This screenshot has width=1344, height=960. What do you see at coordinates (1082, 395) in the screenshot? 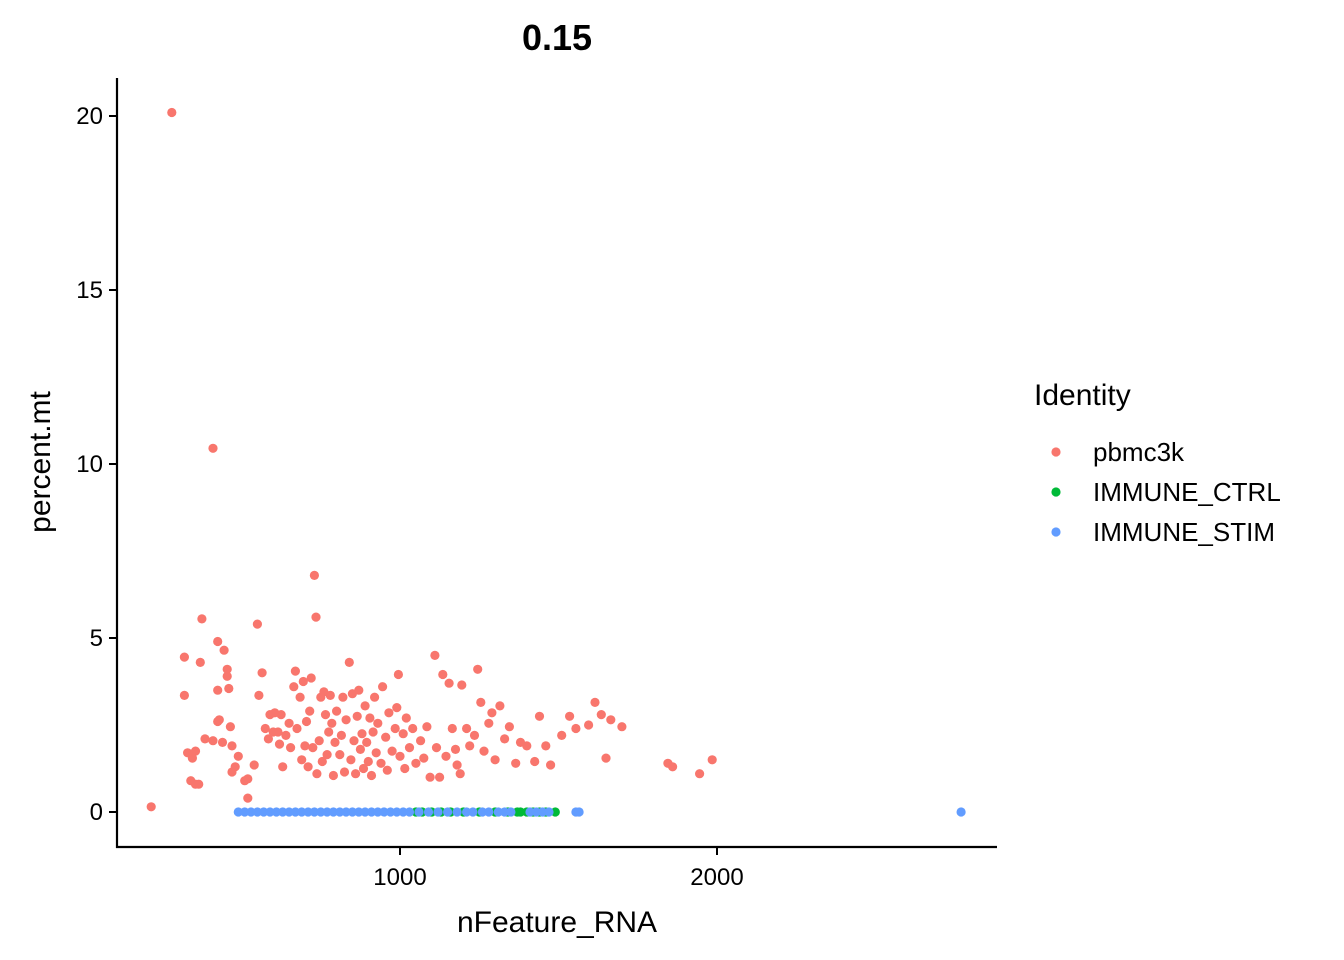
I see `legend-title: Identity` at bounding box center [1082, 395].